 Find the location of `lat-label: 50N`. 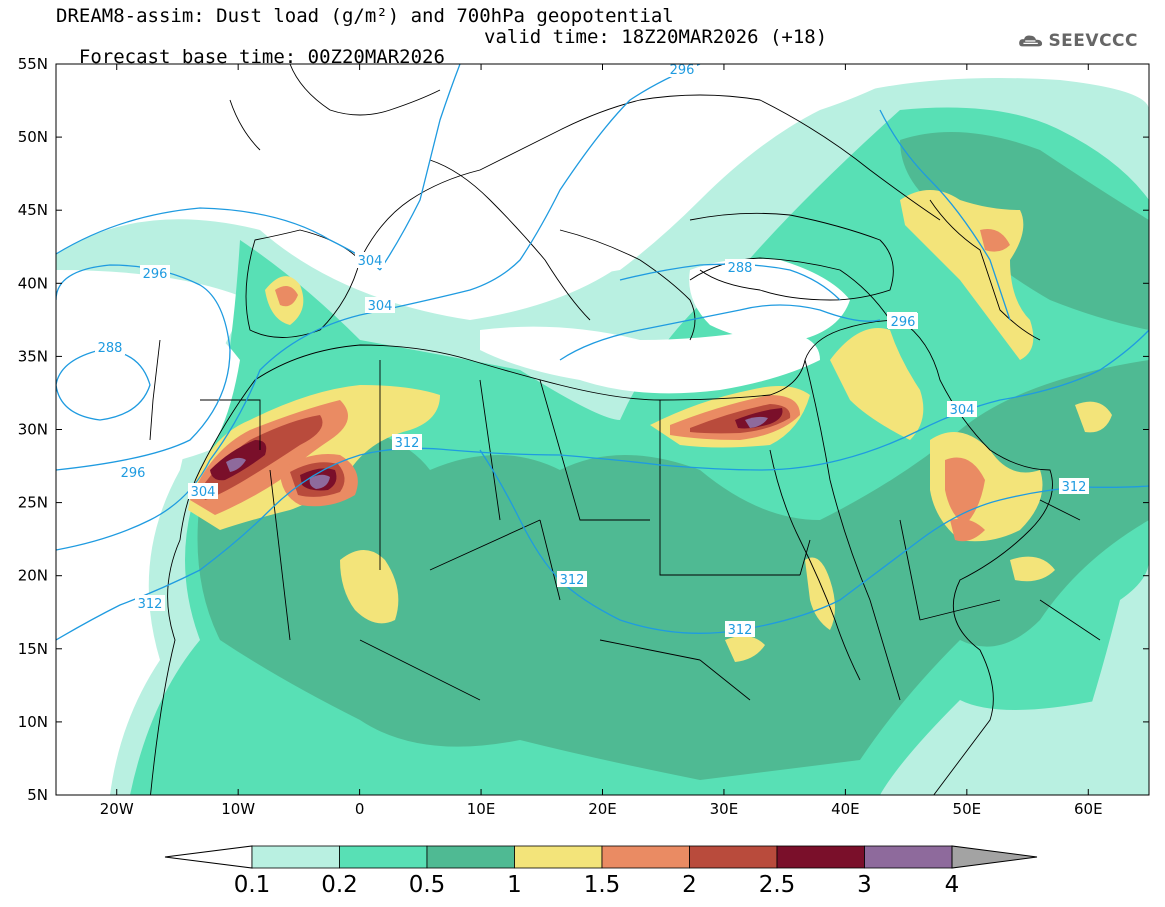

lat-label: 50N is located at coordinates (33, 137).